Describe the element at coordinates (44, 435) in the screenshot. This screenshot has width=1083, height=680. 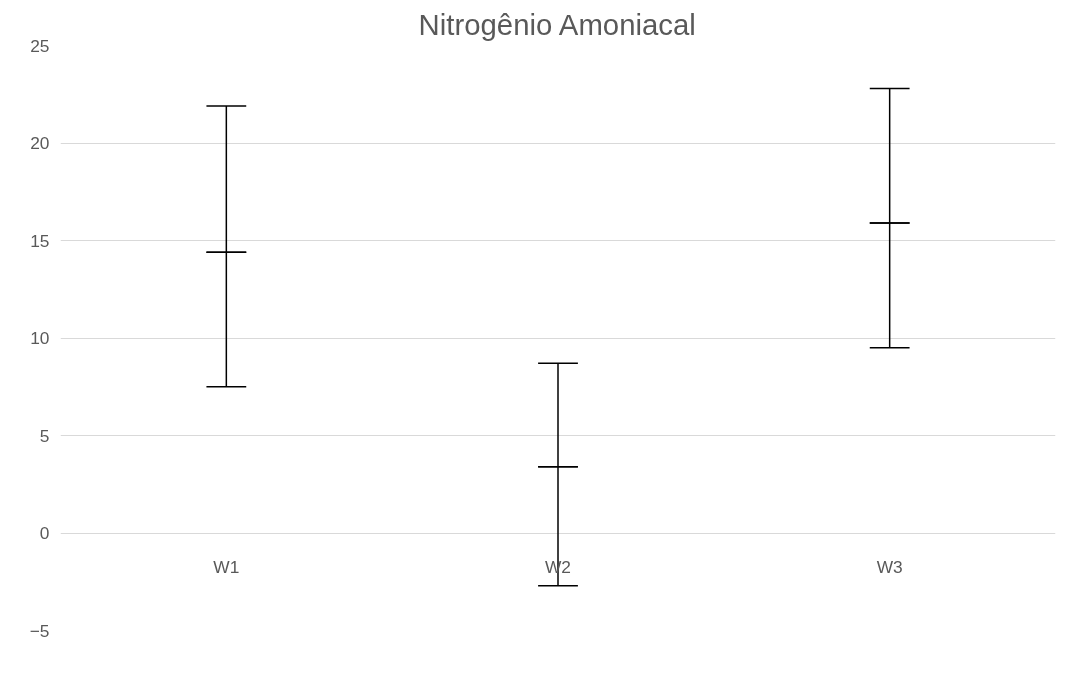
I see `y-tick-label: 5` at that location.